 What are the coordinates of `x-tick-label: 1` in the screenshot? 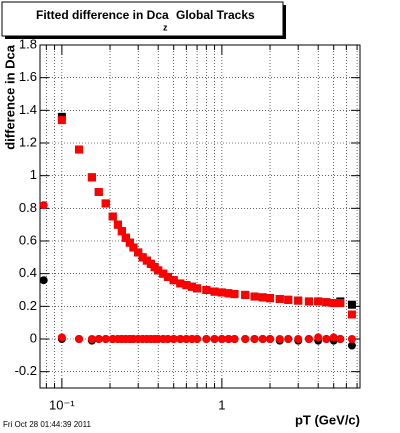 It's located at (221, 404).